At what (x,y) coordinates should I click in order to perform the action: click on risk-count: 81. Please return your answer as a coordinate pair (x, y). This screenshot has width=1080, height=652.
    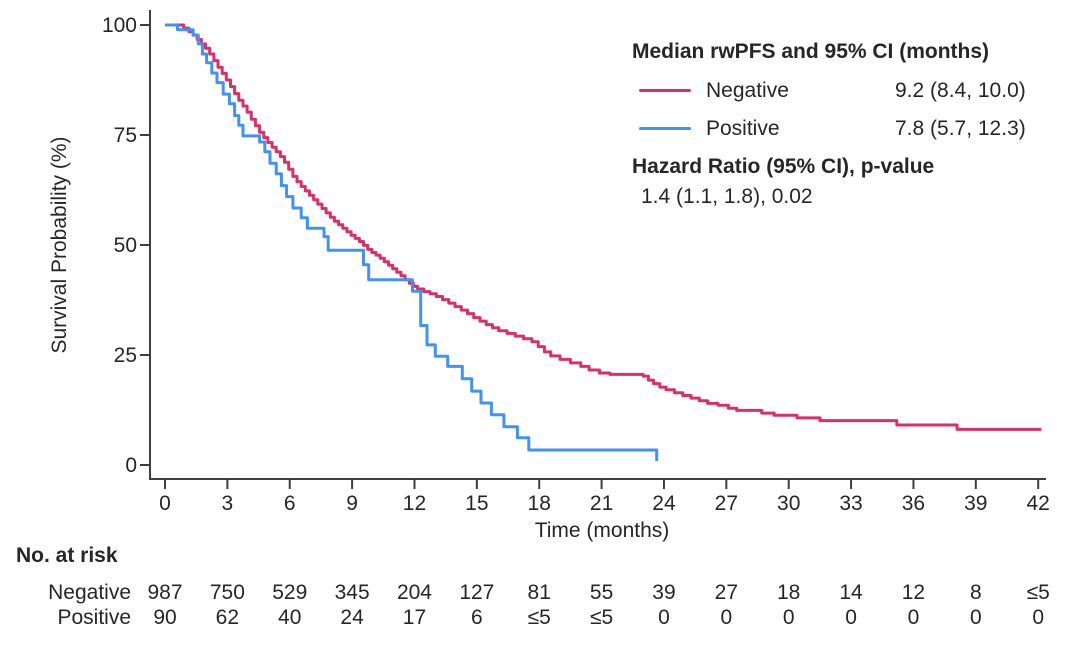
    Looking at the image, I should click on (539, 592).